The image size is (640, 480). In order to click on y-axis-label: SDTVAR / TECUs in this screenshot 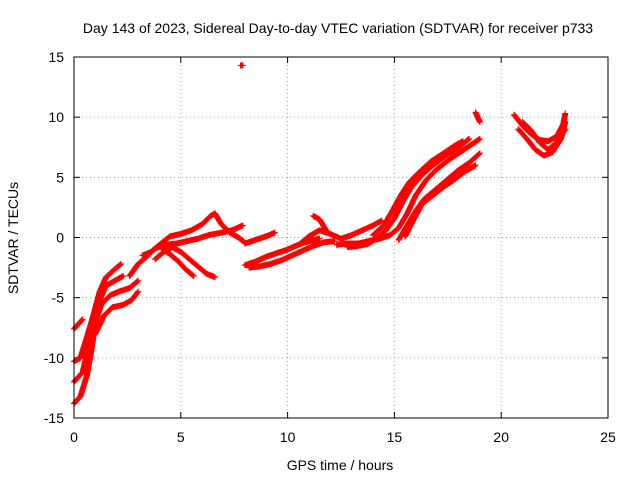, I will do `click(13, 238)`.